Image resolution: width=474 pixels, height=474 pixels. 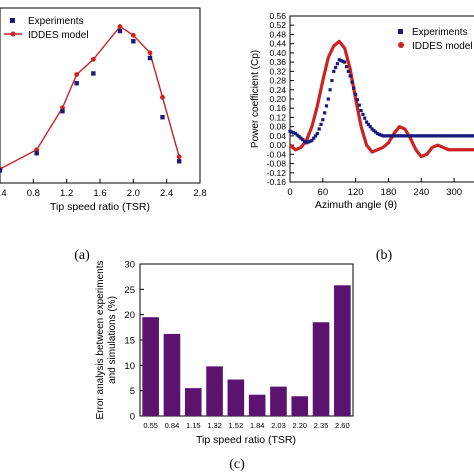 What do you see at coordinates (440, 32) in the screenshot?
I see `legend-b-experiments-label: Experiments` at bounding box center [440, 32].